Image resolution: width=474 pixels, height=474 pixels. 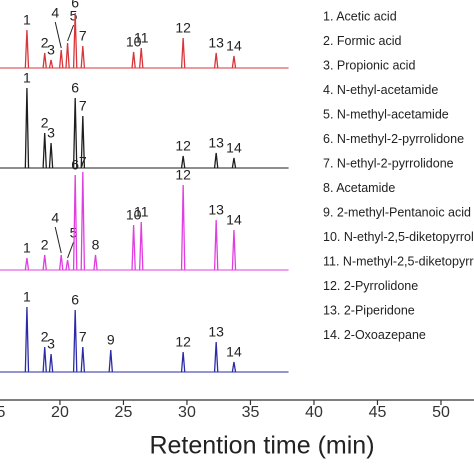 What do you see at coordinates (386, 114) in the screenshot?
I see `legend-item: 5. N-methyl-acetamide` at bounding box center [386, 114].